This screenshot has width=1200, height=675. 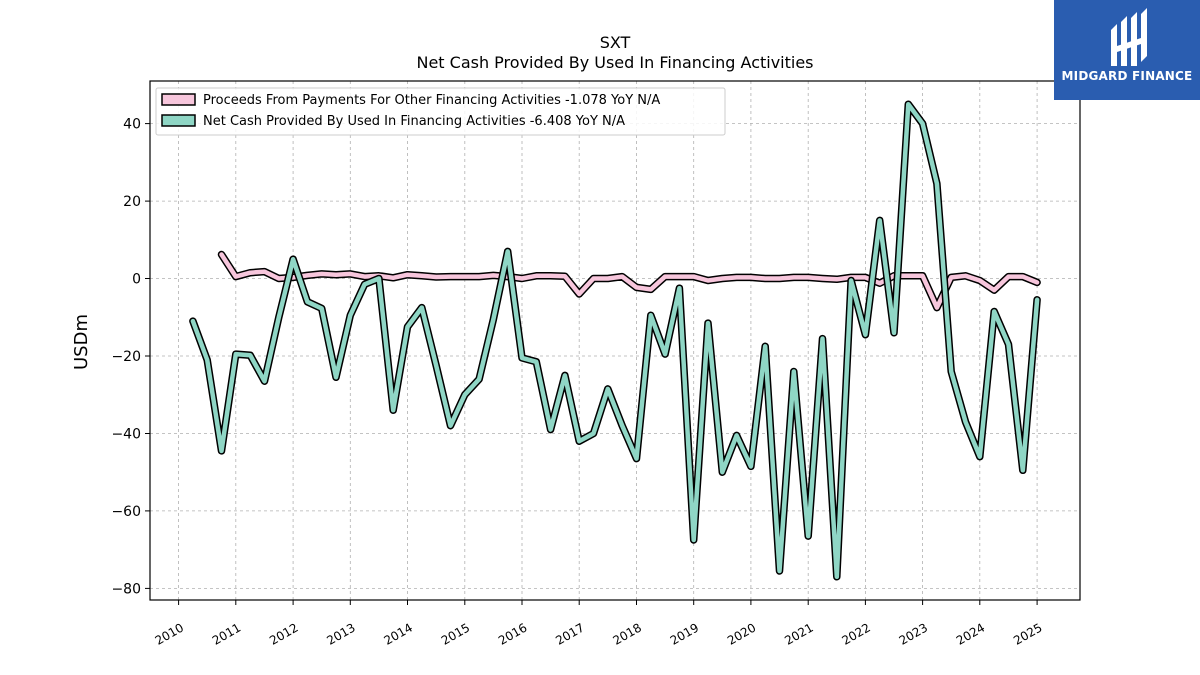 What do you see at coordinates (136, 280) in the screenshot?
I see `y-tick-label: 0` at bounding box center [136, 280].